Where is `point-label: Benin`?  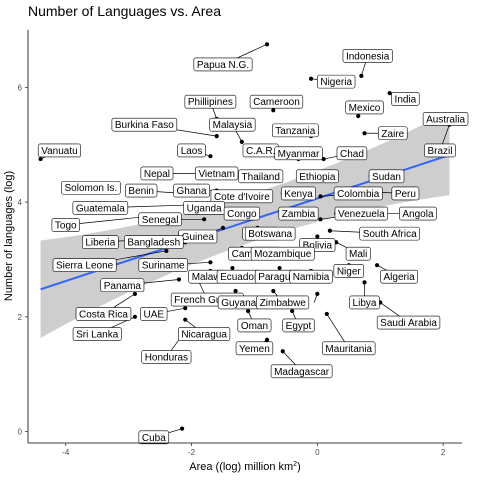
point-label: Benin is located at coordinates (141, 190).